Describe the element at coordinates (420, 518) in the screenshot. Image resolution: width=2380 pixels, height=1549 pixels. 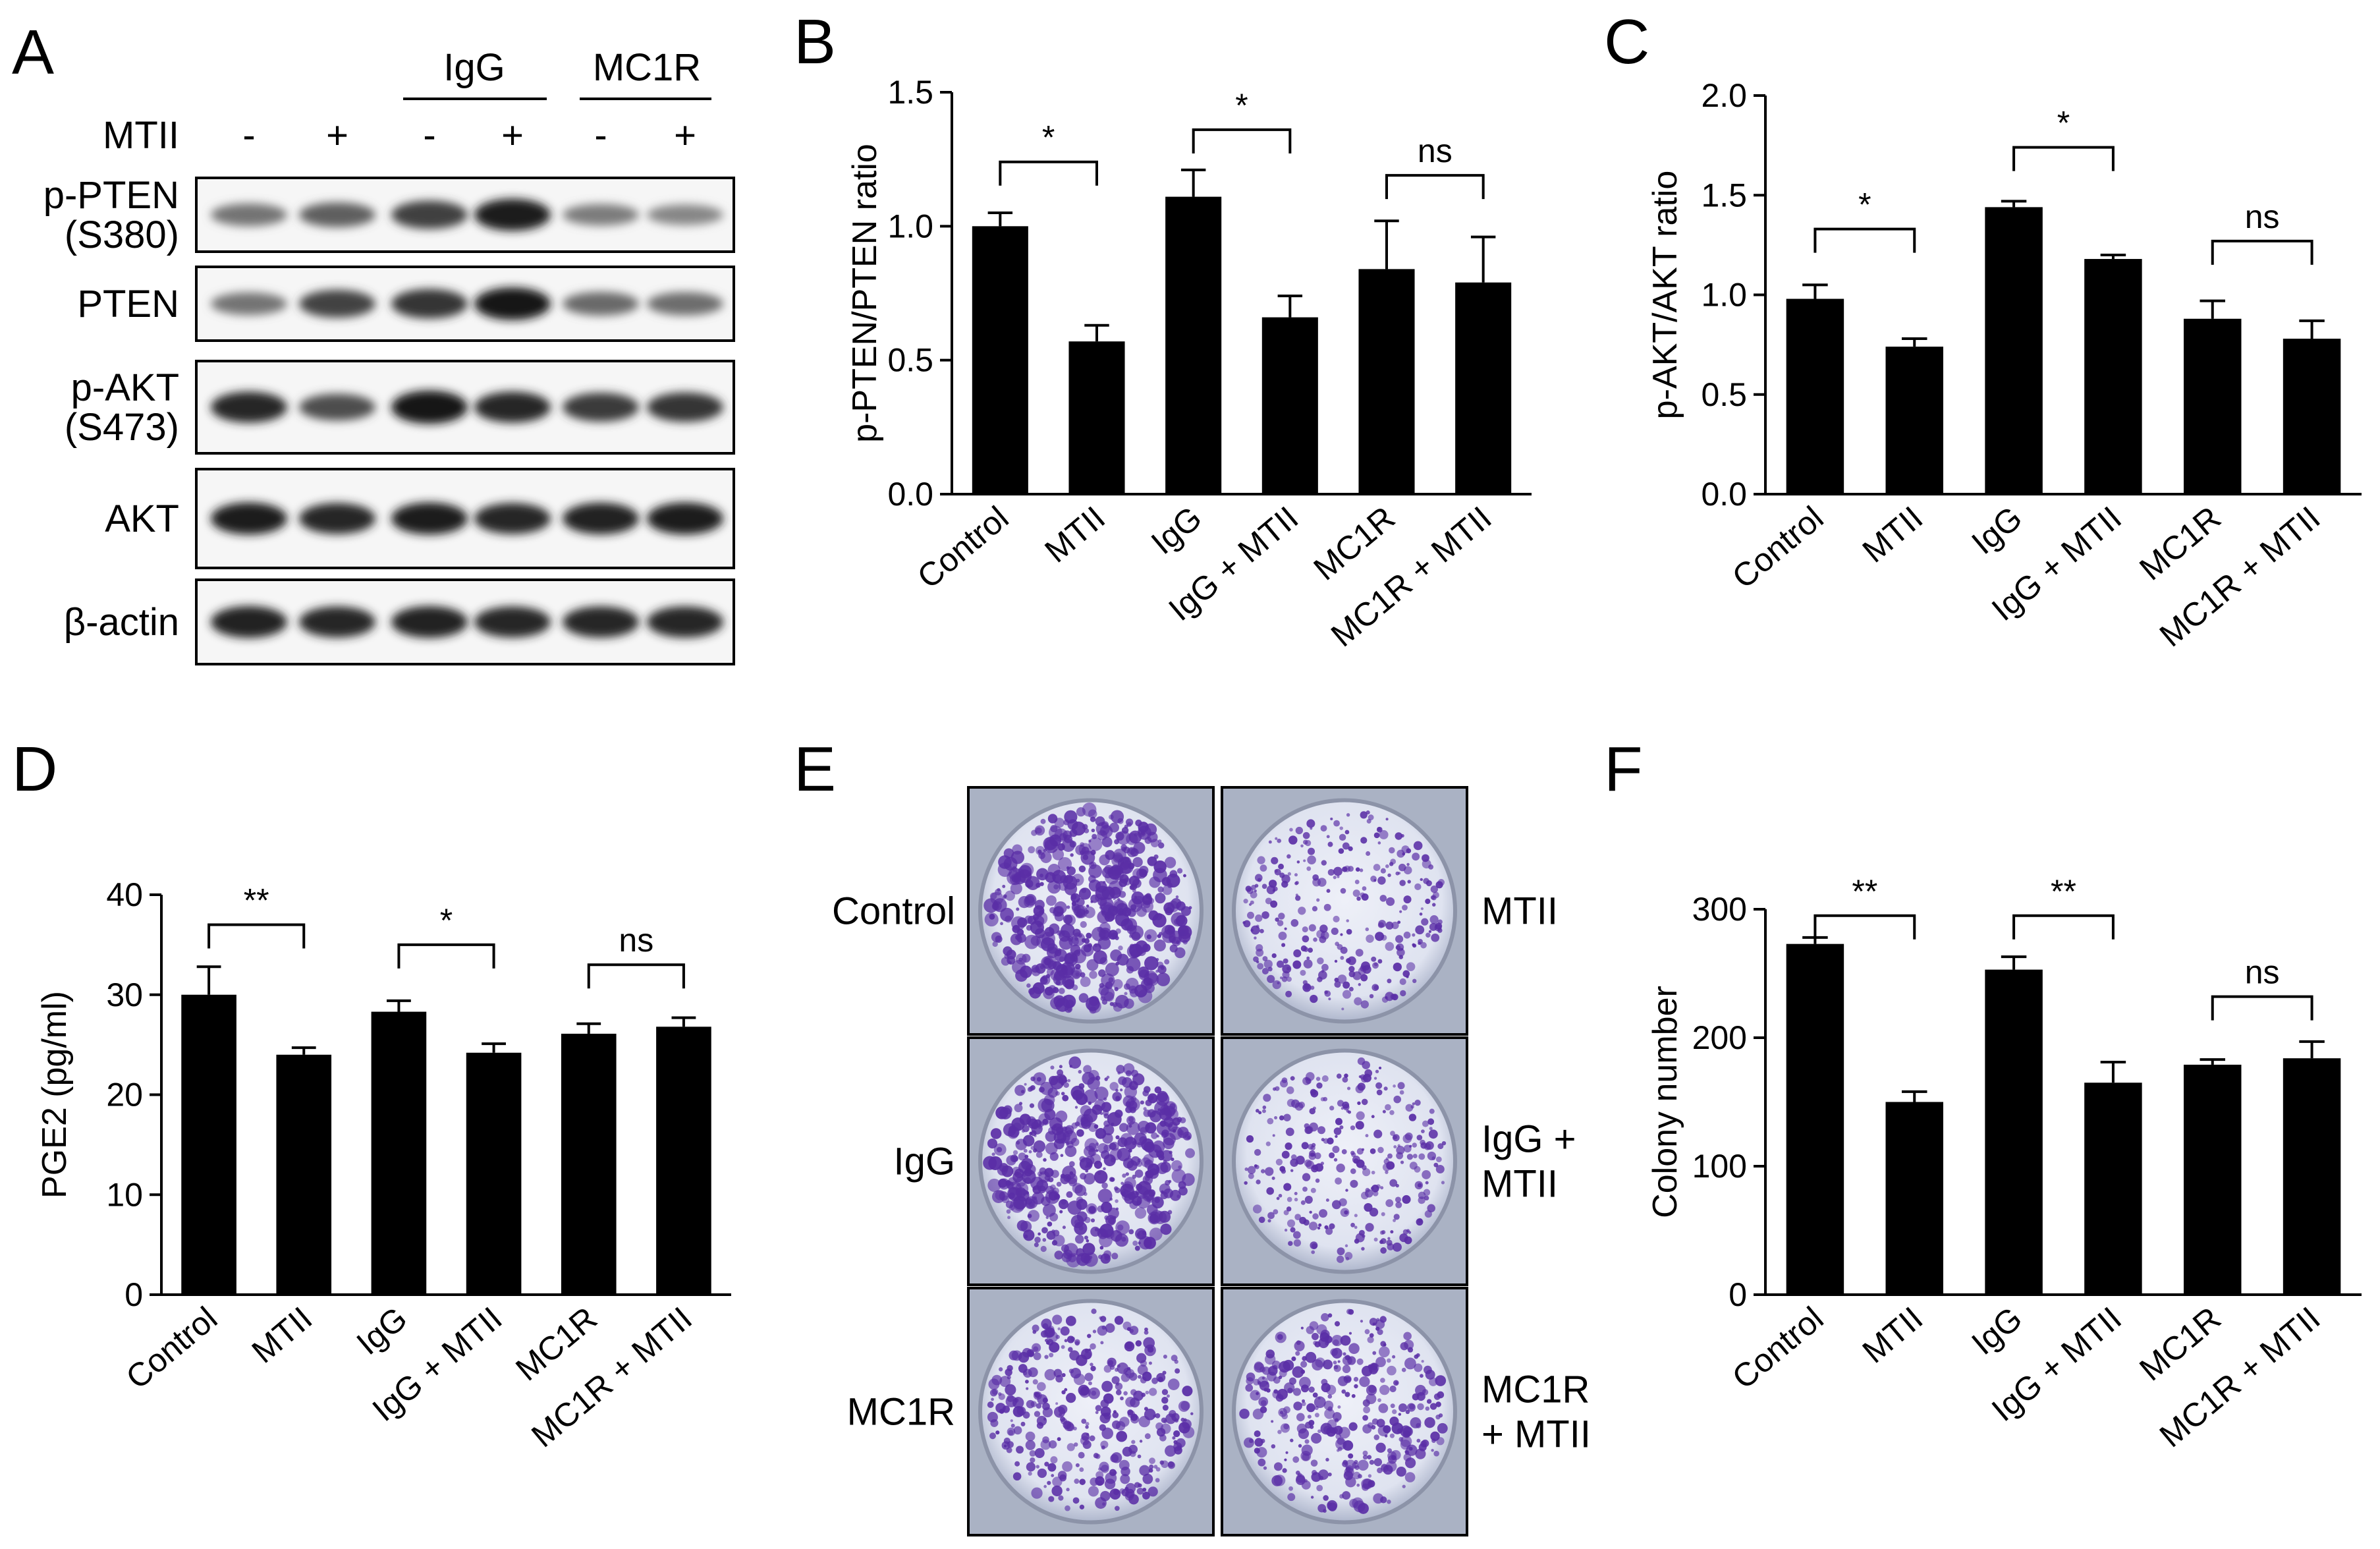
I see `blot-row: AKT` at that location.